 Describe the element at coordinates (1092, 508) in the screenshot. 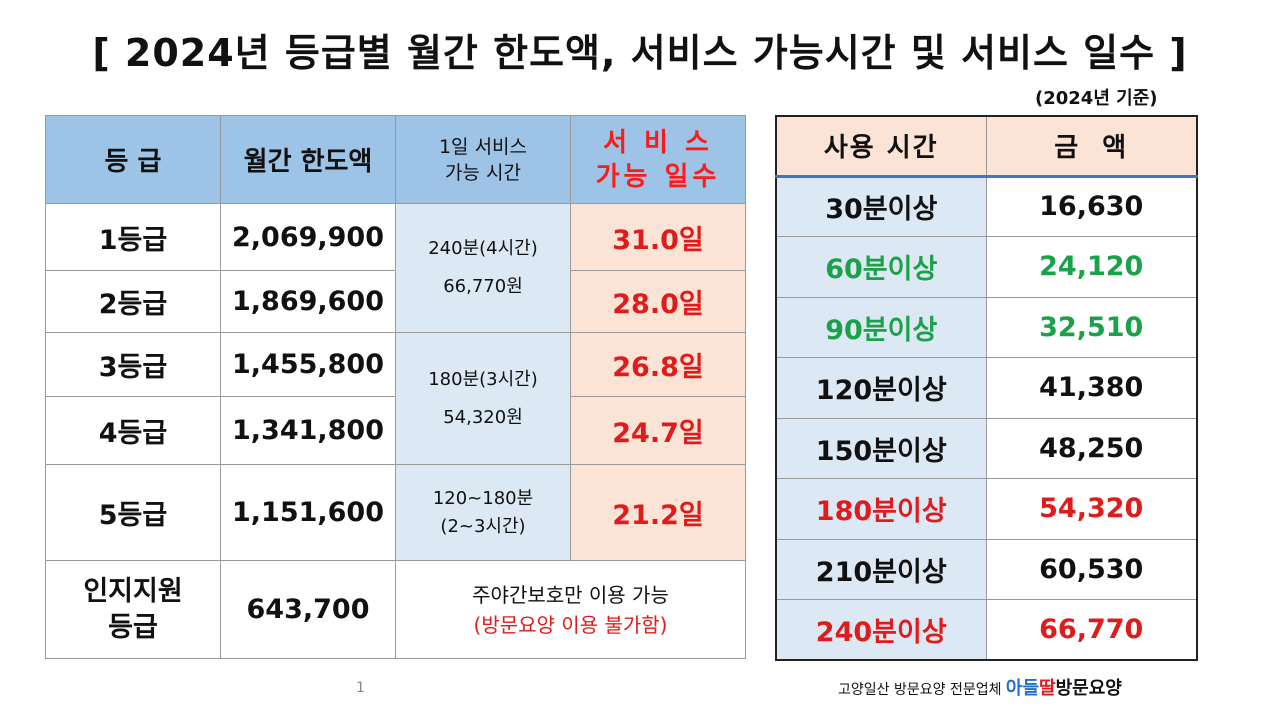

I see `amount-cell: 54,320` at that location.